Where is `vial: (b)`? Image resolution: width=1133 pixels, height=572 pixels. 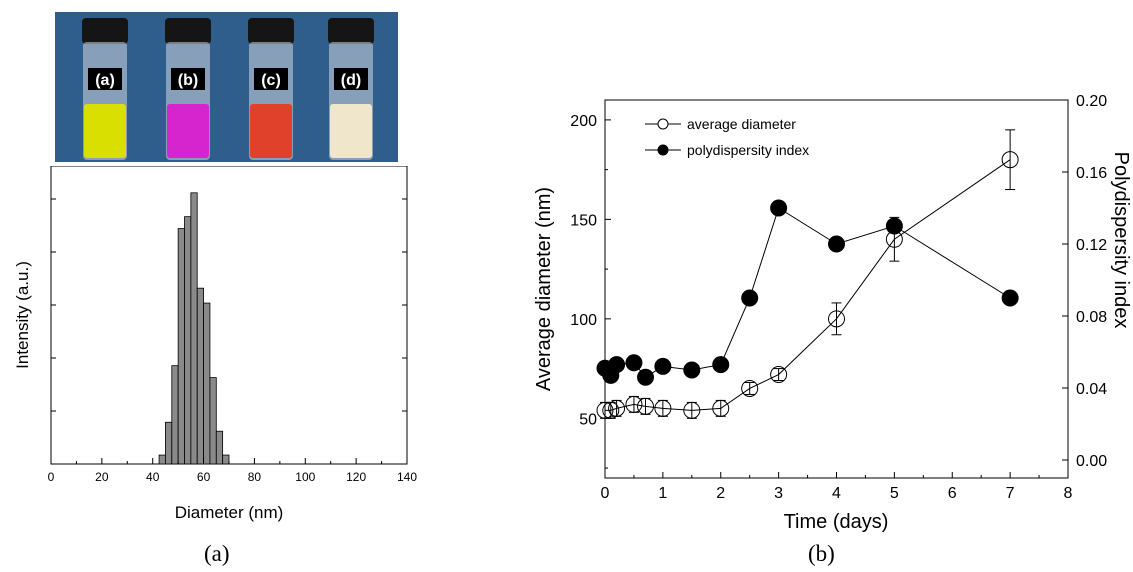
vial: (b) is located at coordinates (188, 89).